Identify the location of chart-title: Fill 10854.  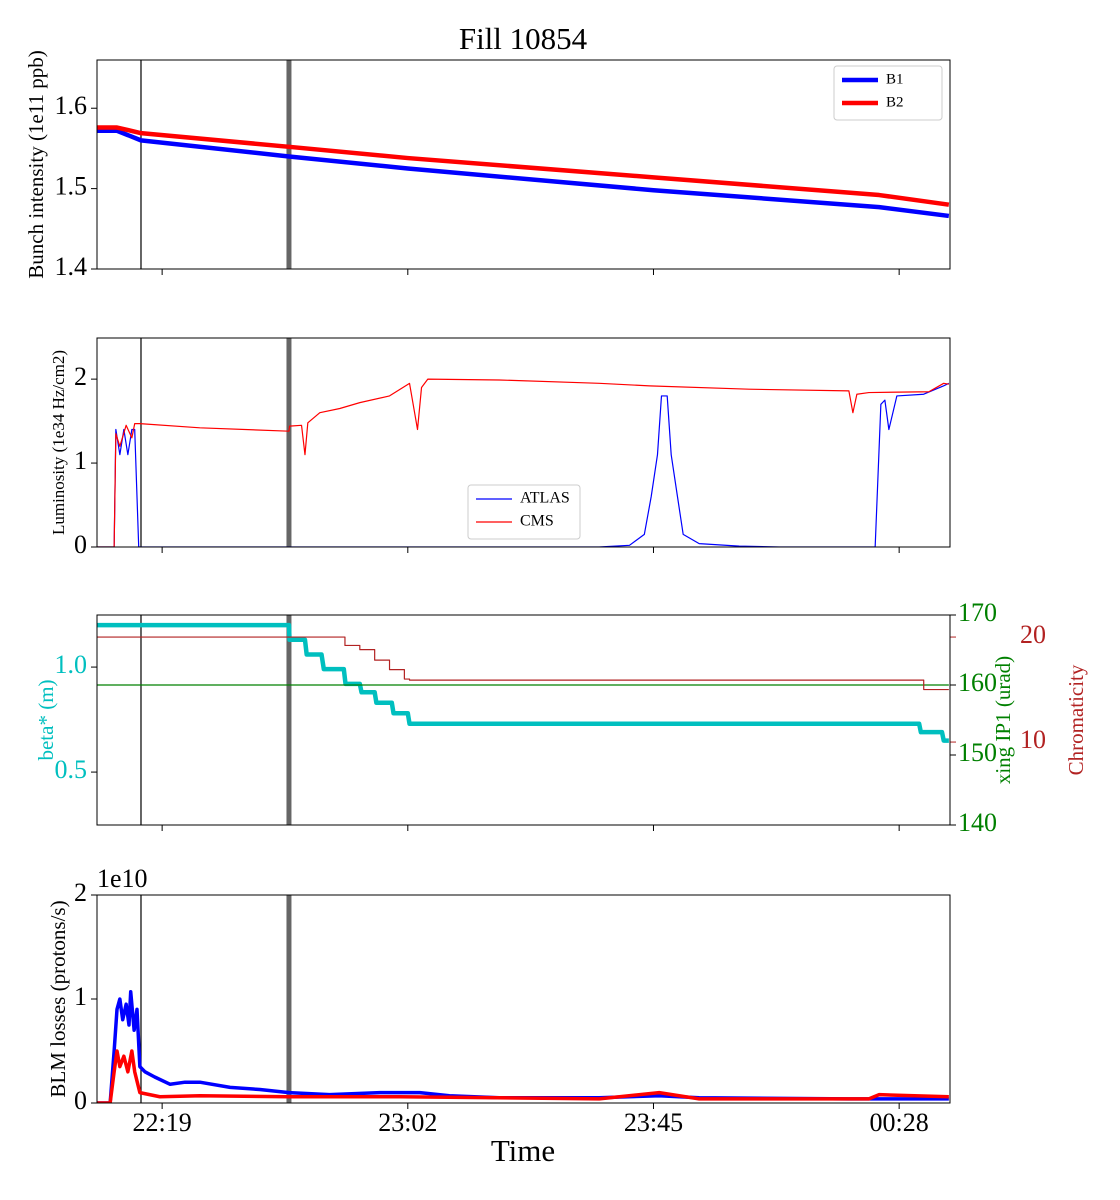
(523, 38).